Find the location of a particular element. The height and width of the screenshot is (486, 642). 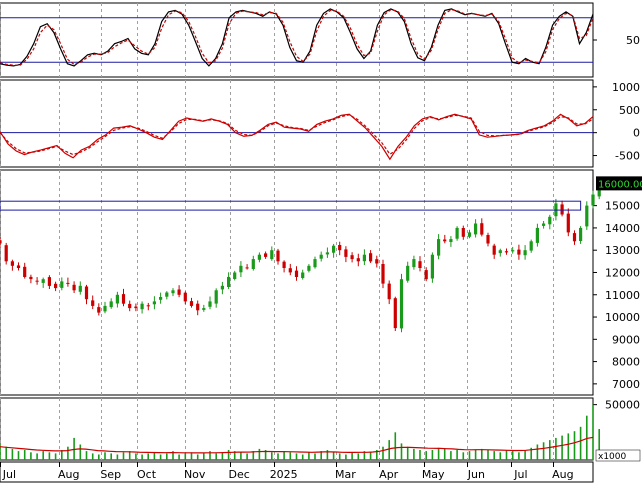

y-tick-label: 15000 is located at coordinates (622, 206).